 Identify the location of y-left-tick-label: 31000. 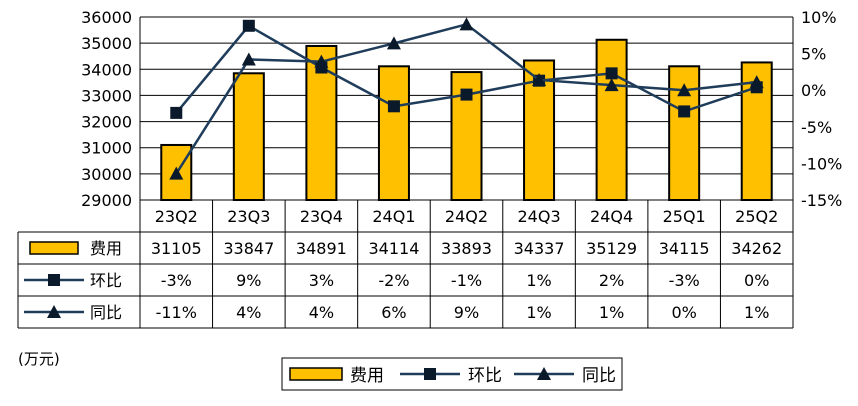
(106, 148).